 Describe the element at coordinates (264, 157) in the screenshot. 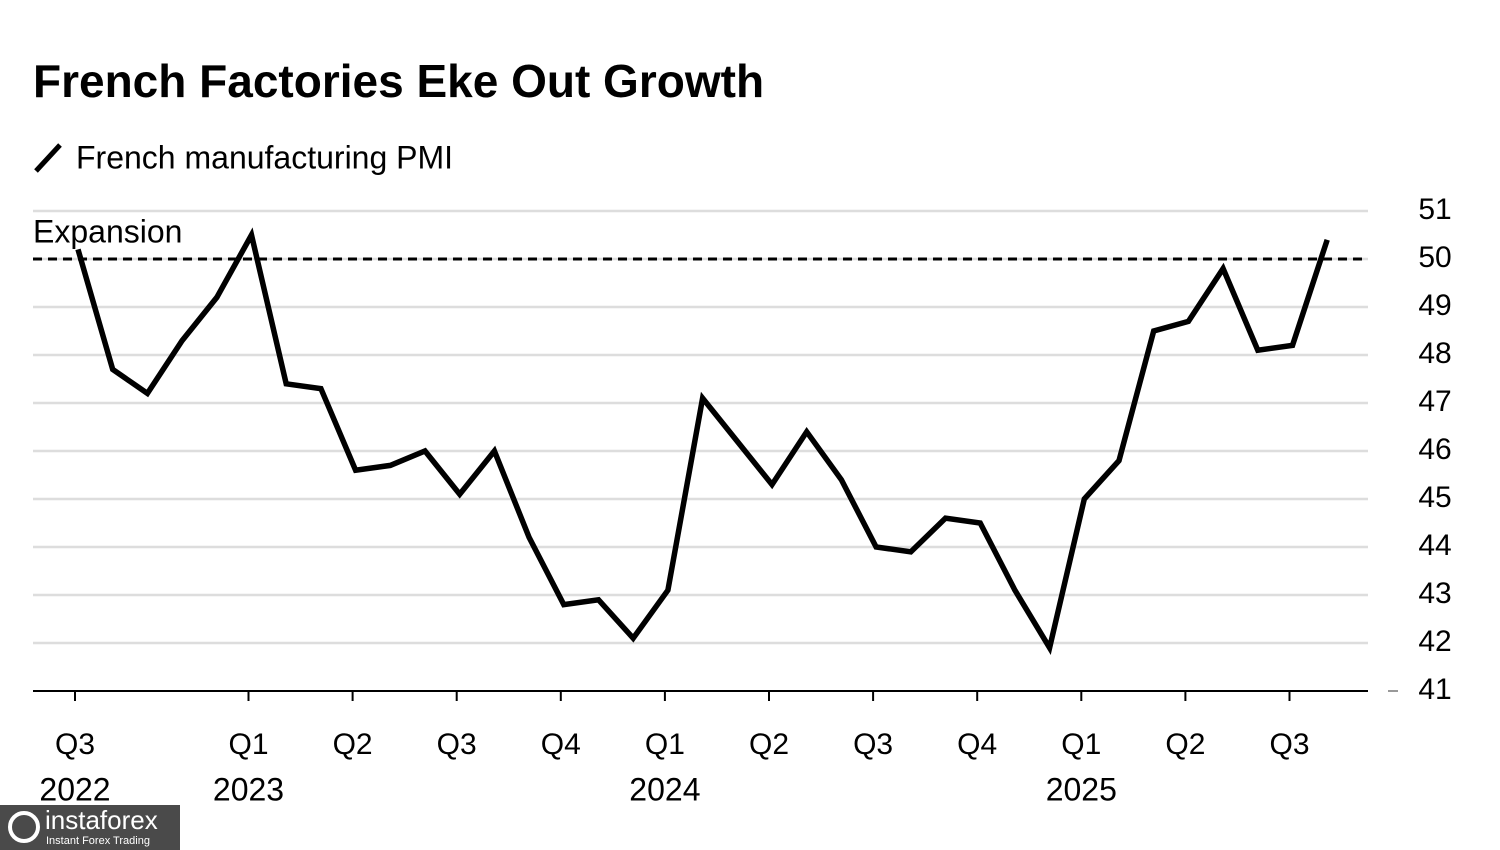

I see `legend-label: French manufacturing PMI` at that location.